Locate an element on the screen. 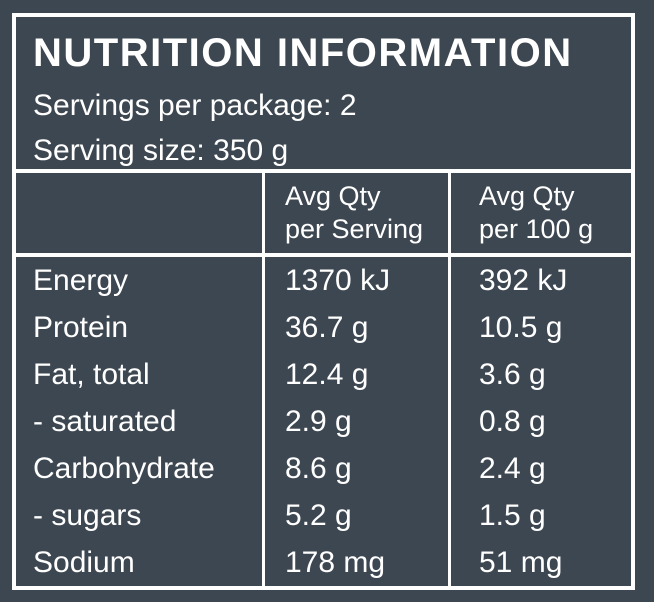  value-per-serving: 8.6 g is located at coordinates (355, 468).